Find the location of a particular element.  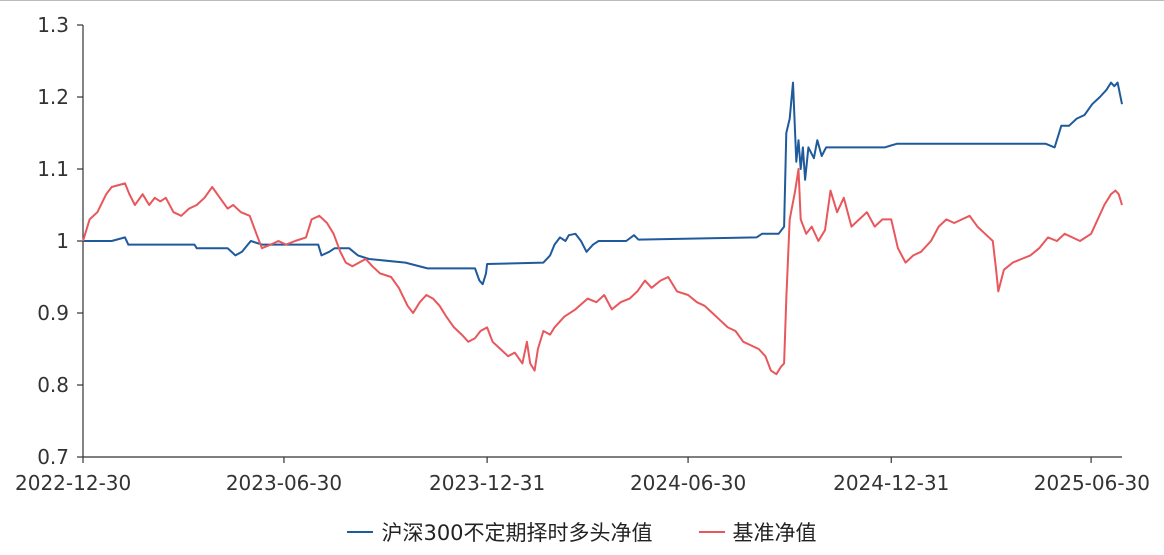

y-axis-ticks: 0.7 0.8 0.9 1 1.1 1.2 1.3 is located at coordinates (60, 241).